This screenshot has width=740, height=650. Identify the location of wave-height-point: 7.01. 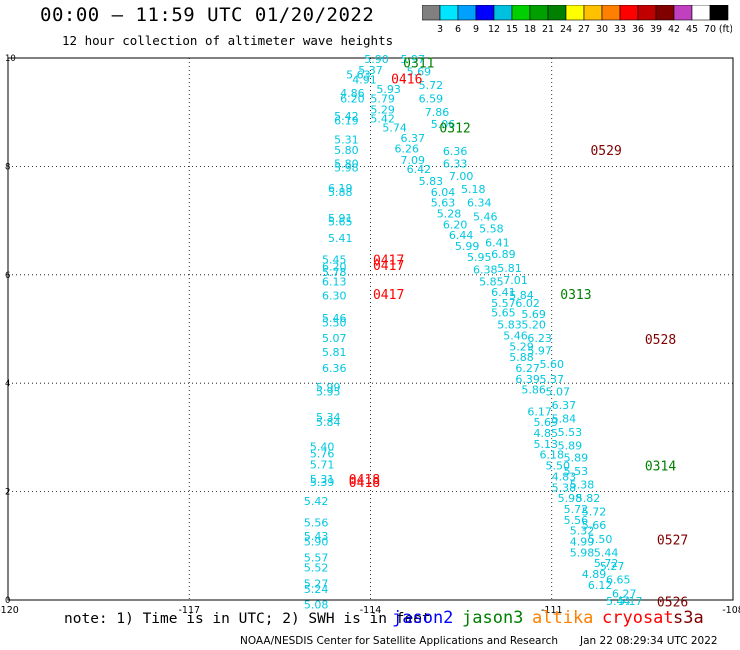
(515, 280).